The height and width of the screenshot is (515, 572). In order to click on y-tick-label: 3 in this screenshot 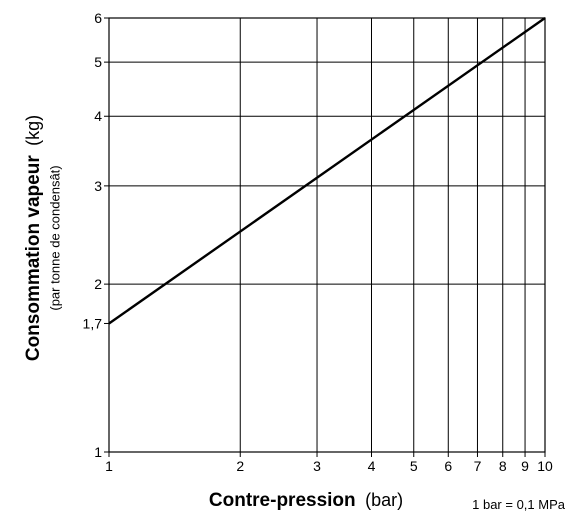, I will do `click(98, 186)`.